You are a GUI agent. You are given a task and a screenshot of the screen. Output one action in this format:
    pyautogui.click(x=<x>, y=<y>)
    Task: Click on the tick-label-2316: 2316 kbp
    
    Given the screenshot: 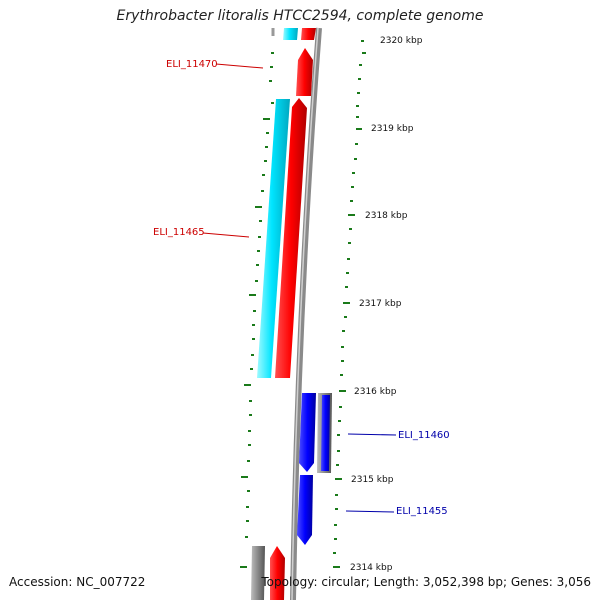 What is the action you would take?
    pyautogui.click(x=375, y=392)
    